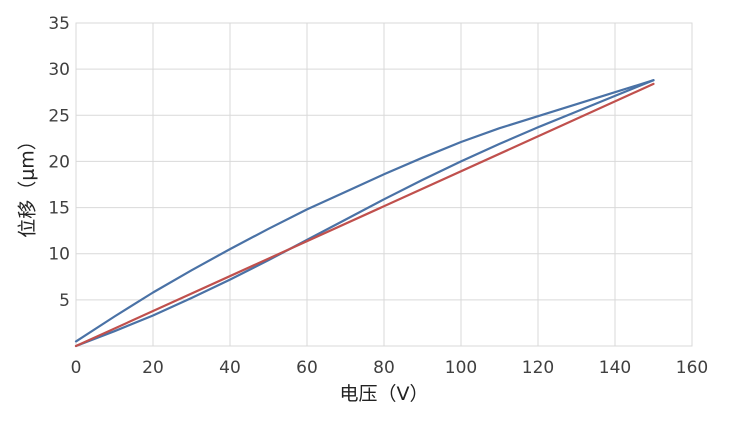  I want to click on y-tick-label: 35, so click(59, 24).